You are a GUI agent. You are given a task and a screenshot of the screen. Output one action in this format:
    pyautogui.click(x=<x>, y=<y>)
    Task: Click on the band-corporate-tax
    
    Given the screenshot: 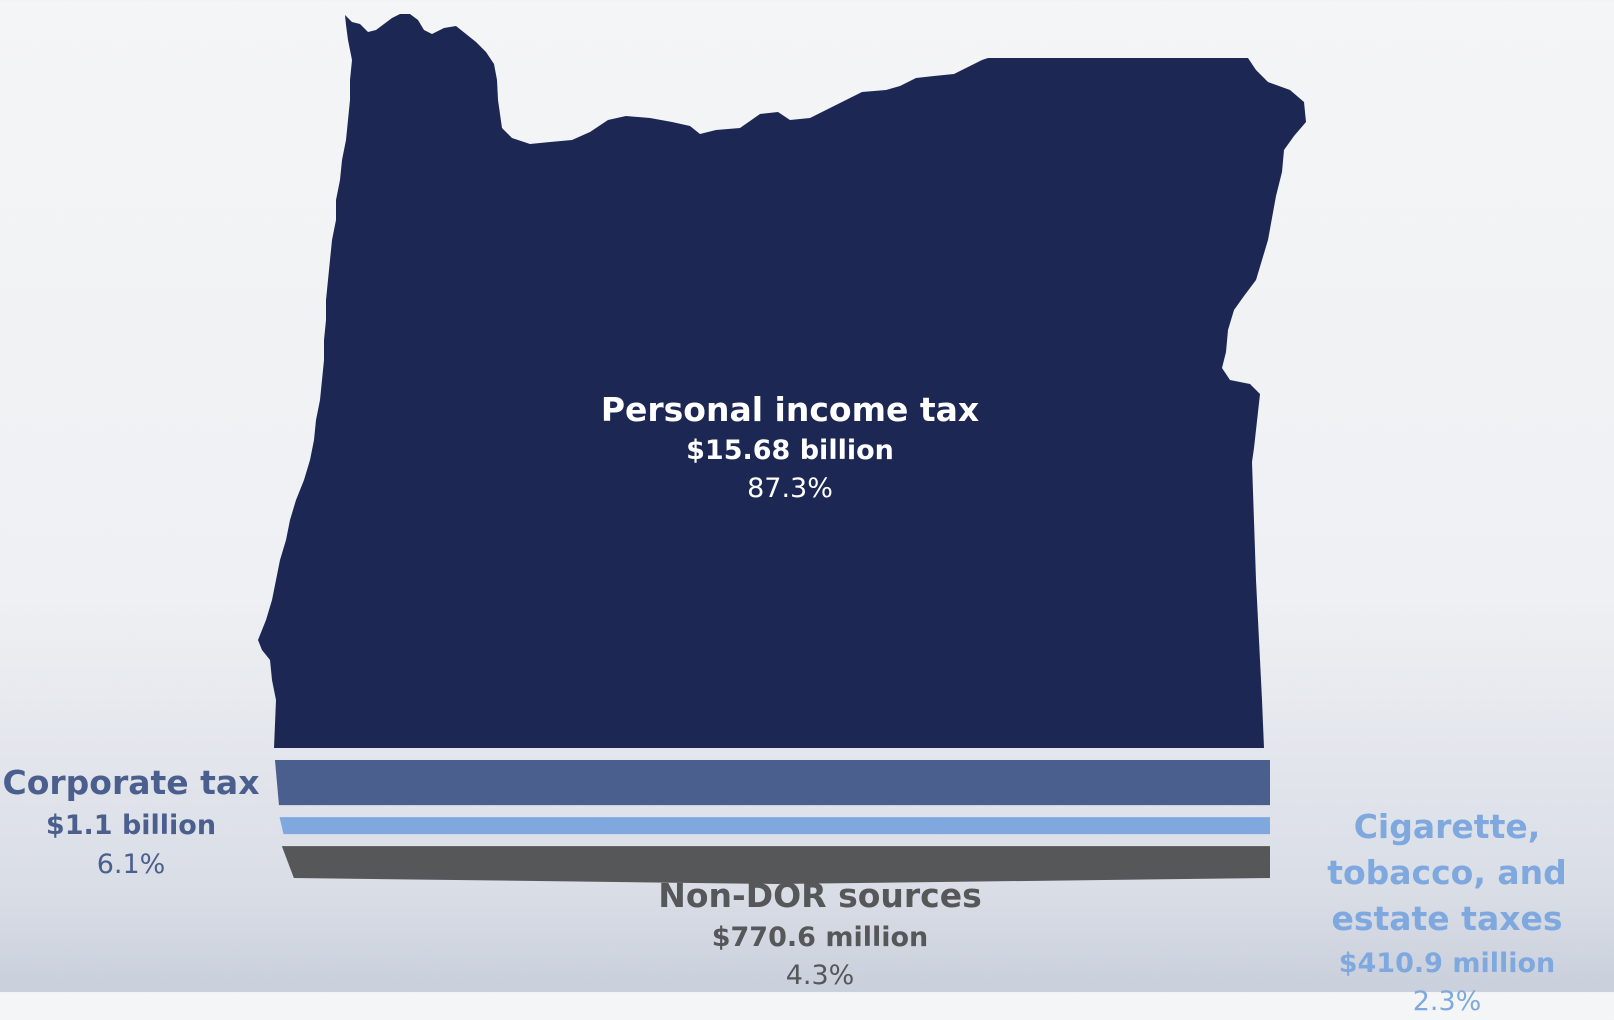 What is the action you would take?
    pyautogui.click(x=772, y=783)
    